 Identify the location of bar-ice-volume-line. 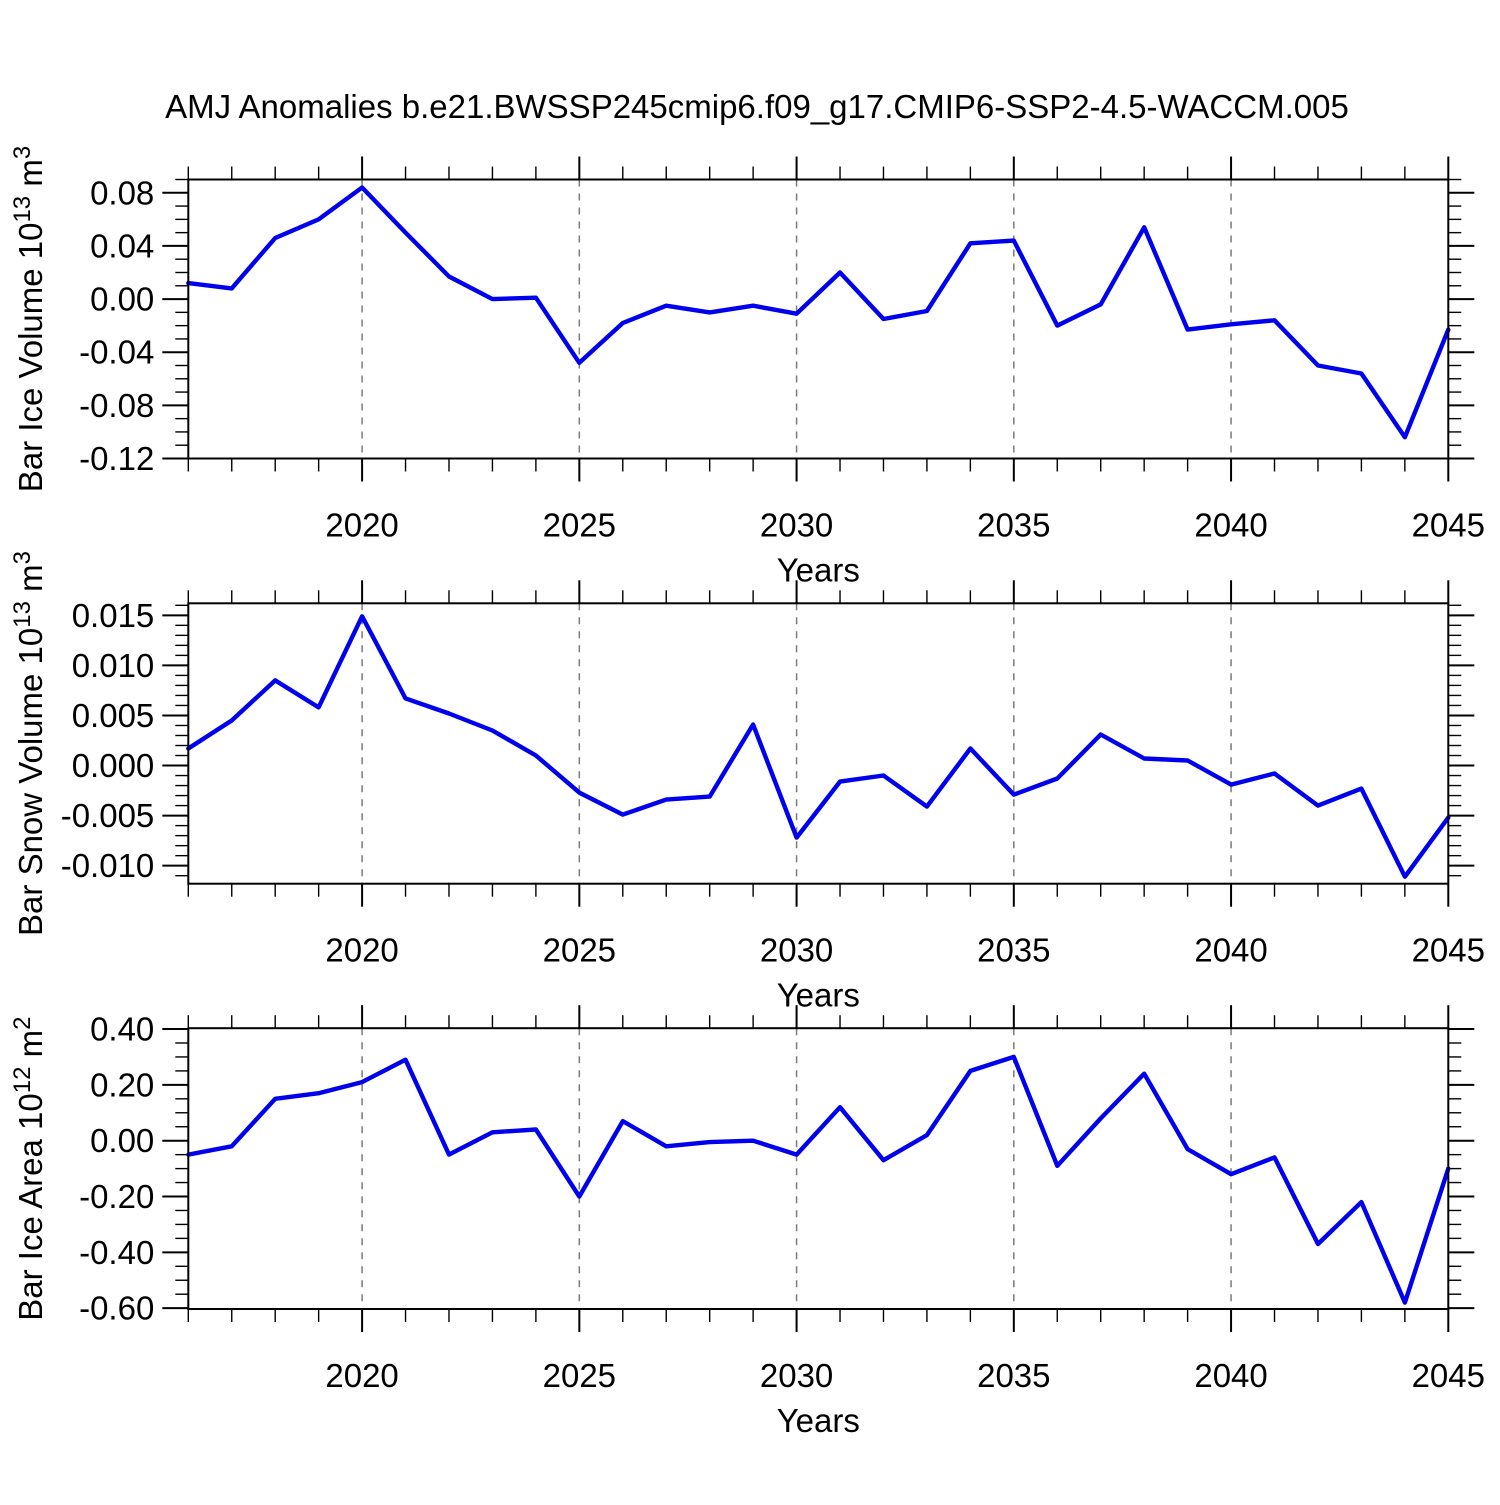
(818, 312).